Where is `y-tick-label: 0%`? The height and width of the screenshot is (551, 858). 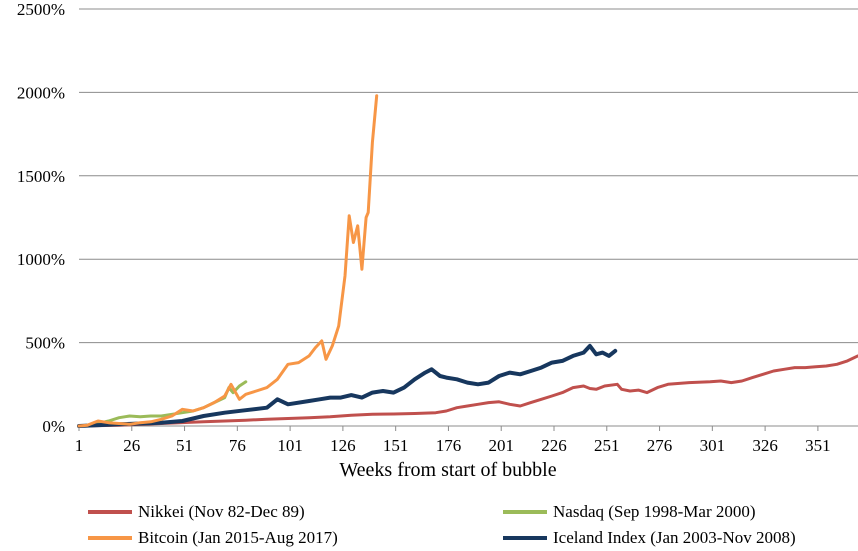
y-tick-label: 0% is located at coordinates (53, 426).